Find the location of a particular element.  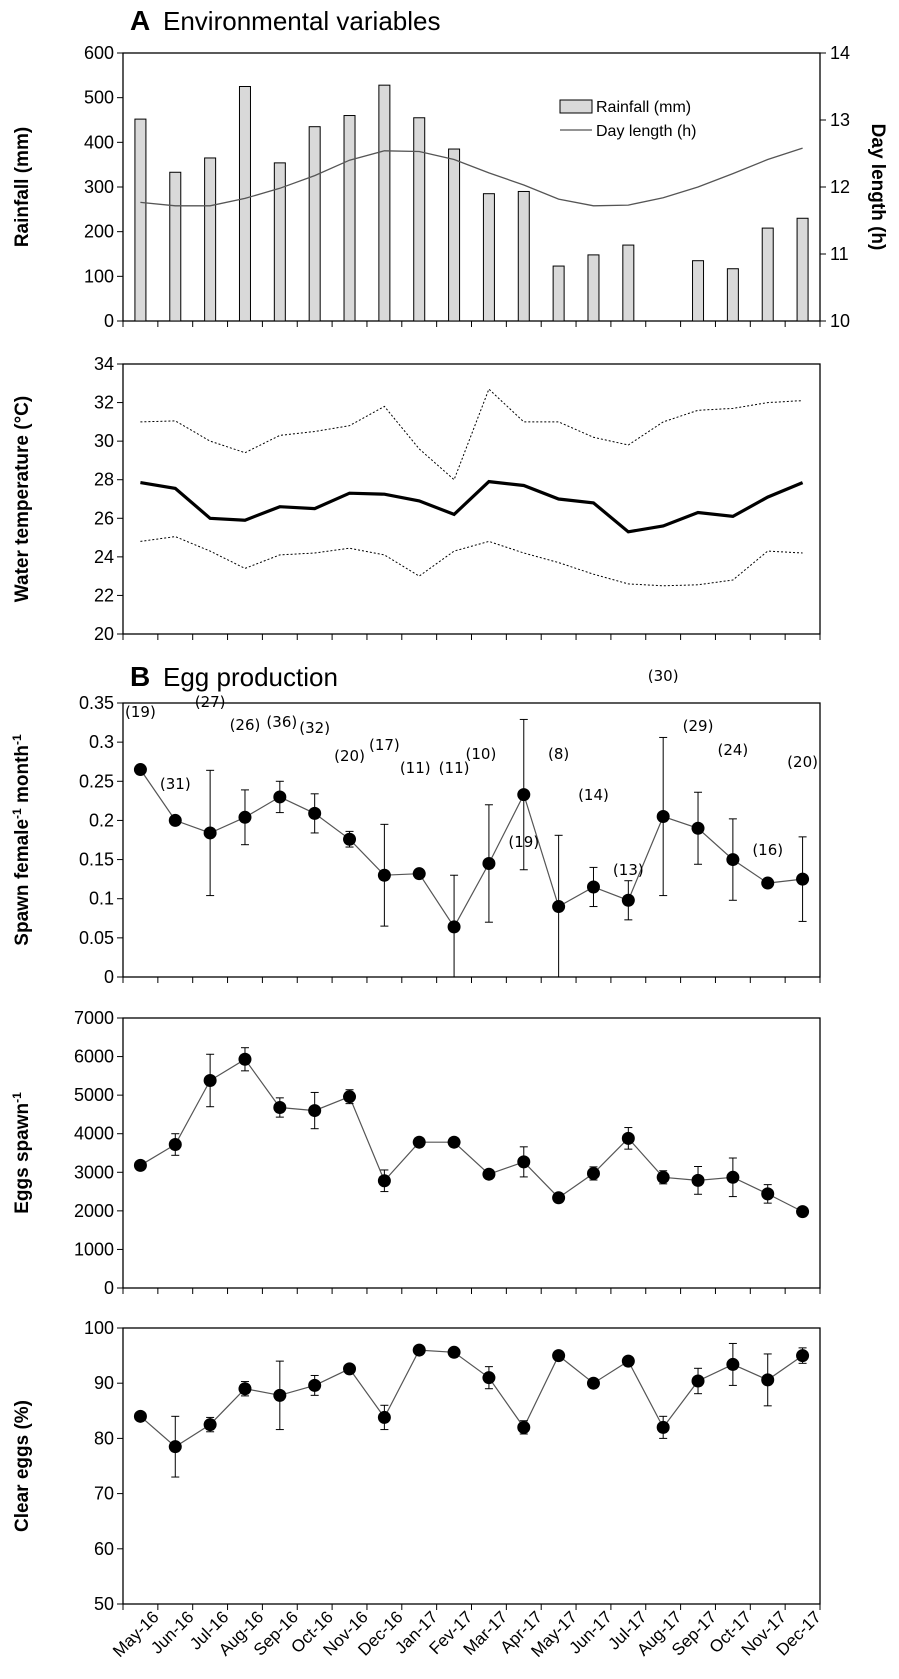

sample-size-label: (19) is located at coordinates (140, 712).